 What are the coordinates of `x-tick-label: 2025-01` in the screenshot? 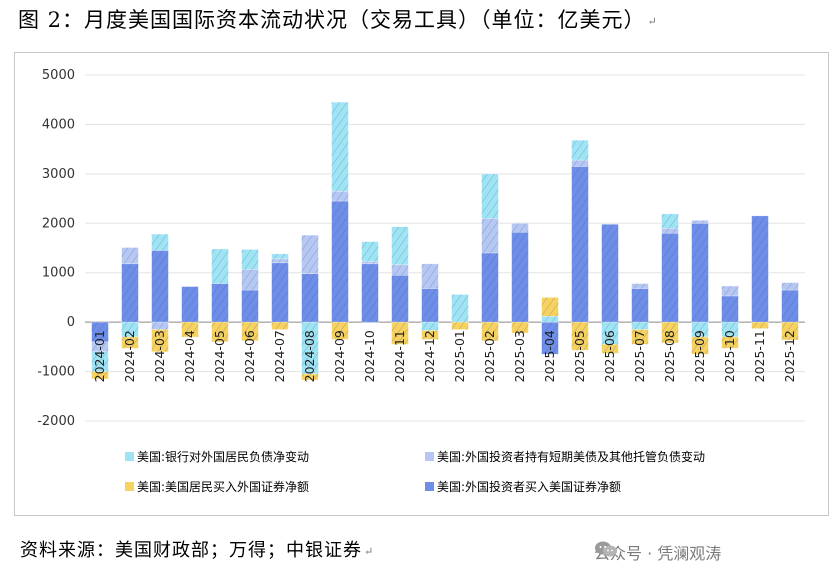 It's located at (459, 356).